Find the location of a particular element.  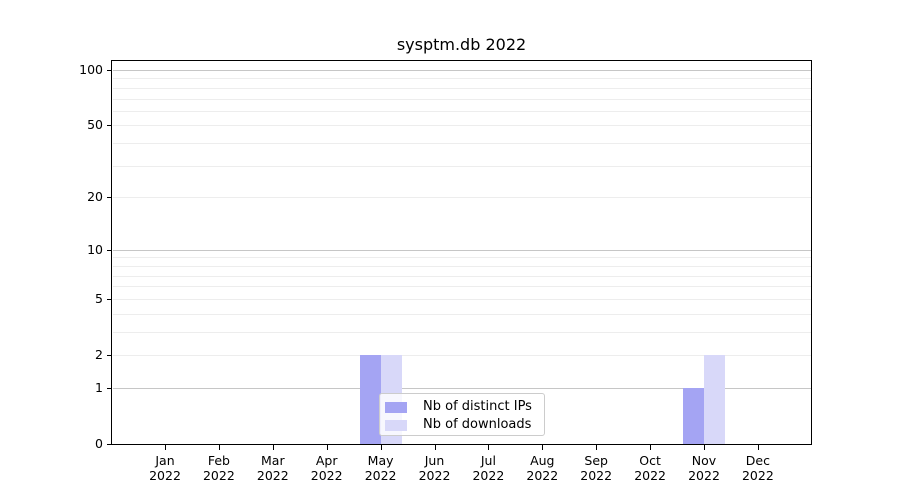

chart-title: sysptm.db 2022 is located at coordinates (461, 44).